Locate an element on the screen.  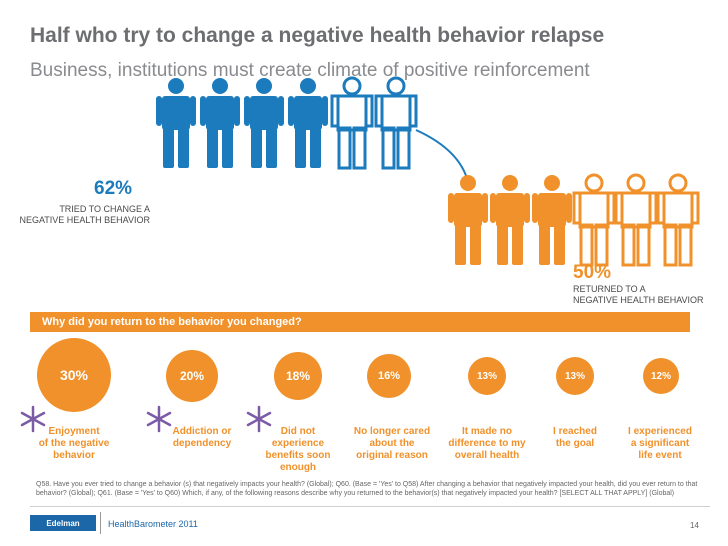
reason-label-line: benefits soon is located at coordinates (298, 455).